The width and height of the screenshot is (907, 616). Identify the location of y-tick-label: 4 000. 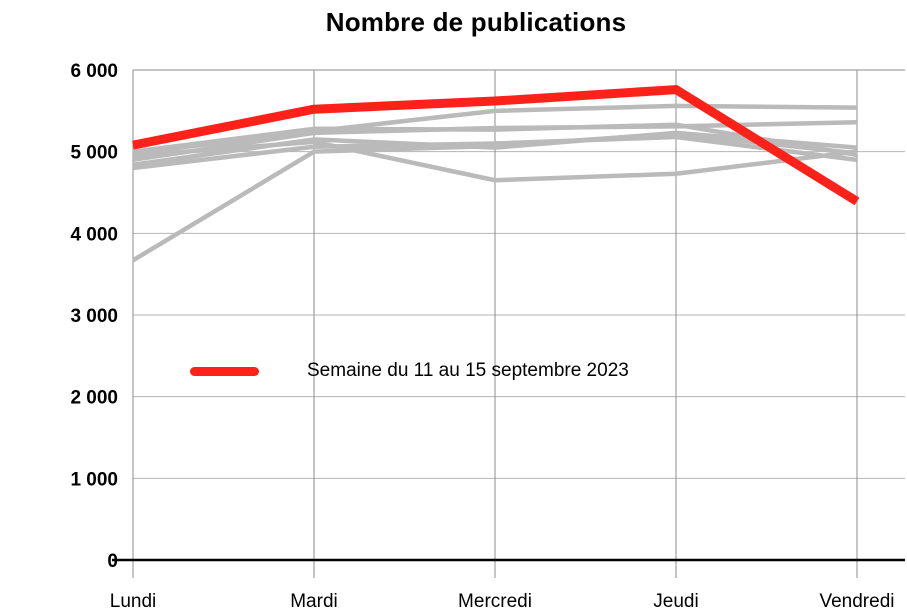
(94, 234).